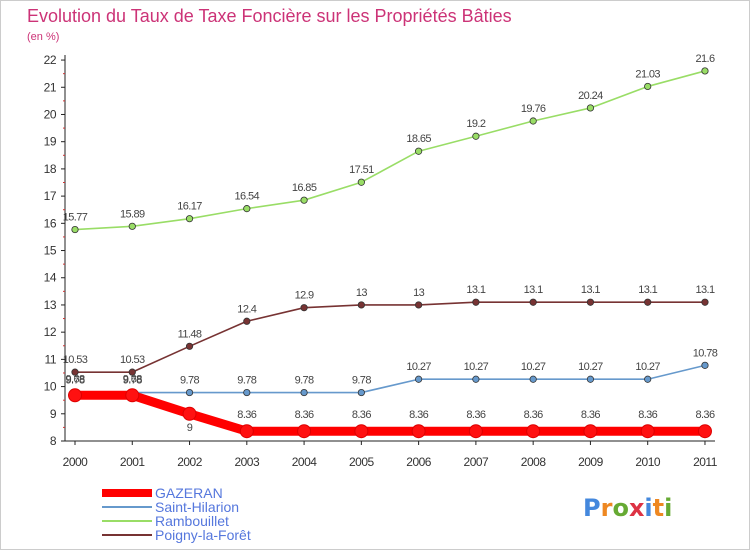 Image resolution: width=750 pixels, height=550 pixels. I want to click on data-label: 21.6, so click(704, 59).